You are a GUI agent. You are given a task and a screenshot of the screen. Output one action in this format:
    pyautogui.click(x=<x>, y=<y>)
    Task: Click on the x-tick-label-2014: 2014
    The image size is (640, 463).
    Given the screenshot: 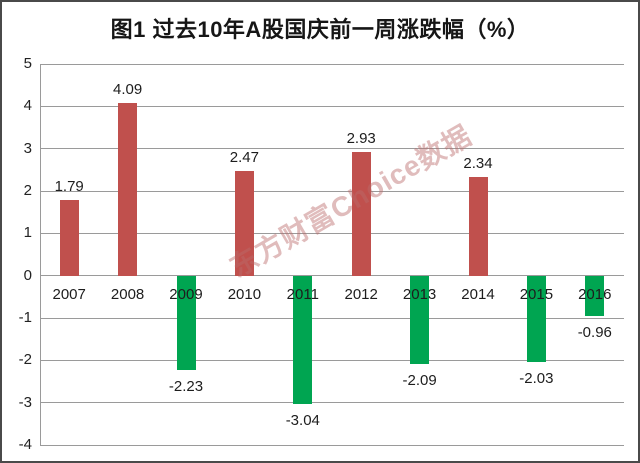 What is the action you would take?
    pyautogui.click(x=478, y=294)
    